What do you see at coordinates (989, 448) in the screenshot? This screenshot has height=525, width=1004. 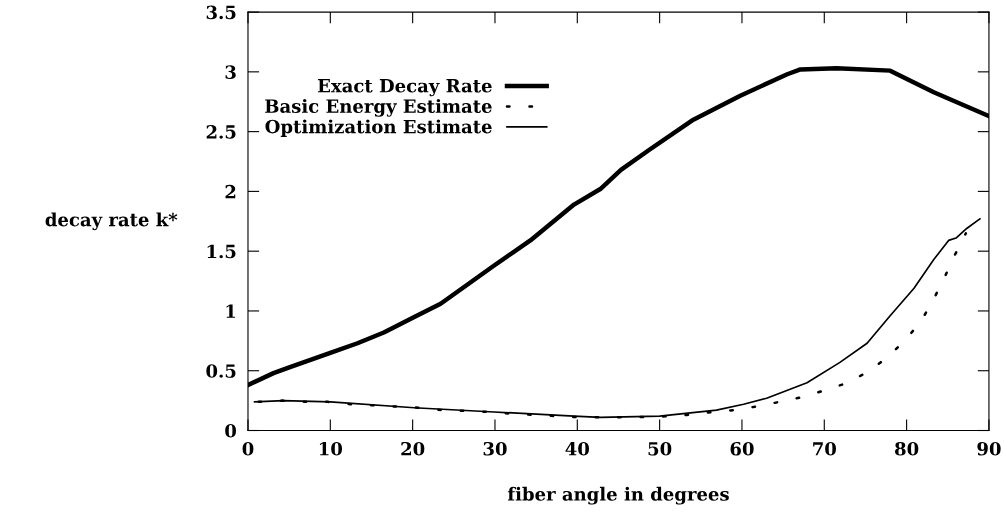 I see `x-tick-label: 90` at bounding box center [989, 448].